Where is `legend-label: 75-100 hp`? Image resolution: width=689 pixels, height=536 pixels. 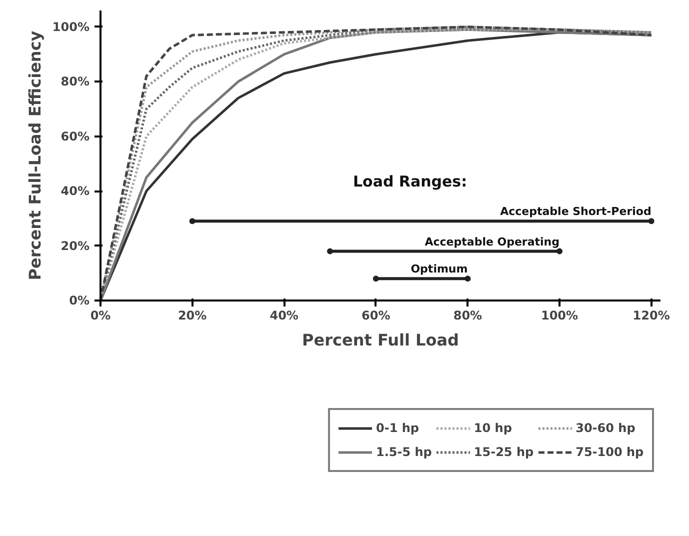
legend-label: 75-100 hp is located at coordinates (610, 452).